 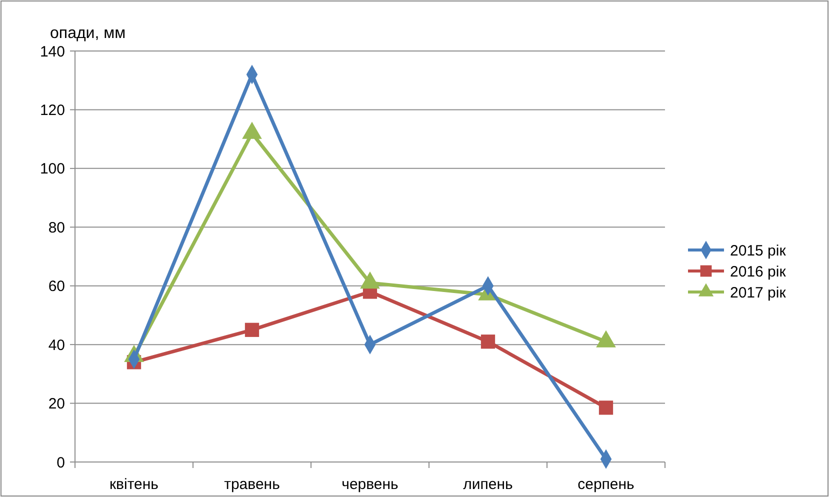 What do you see at coordinates (52, 169) in the screenshot?
I see `y-tick-label: 100` at bounding box center [52, 169].